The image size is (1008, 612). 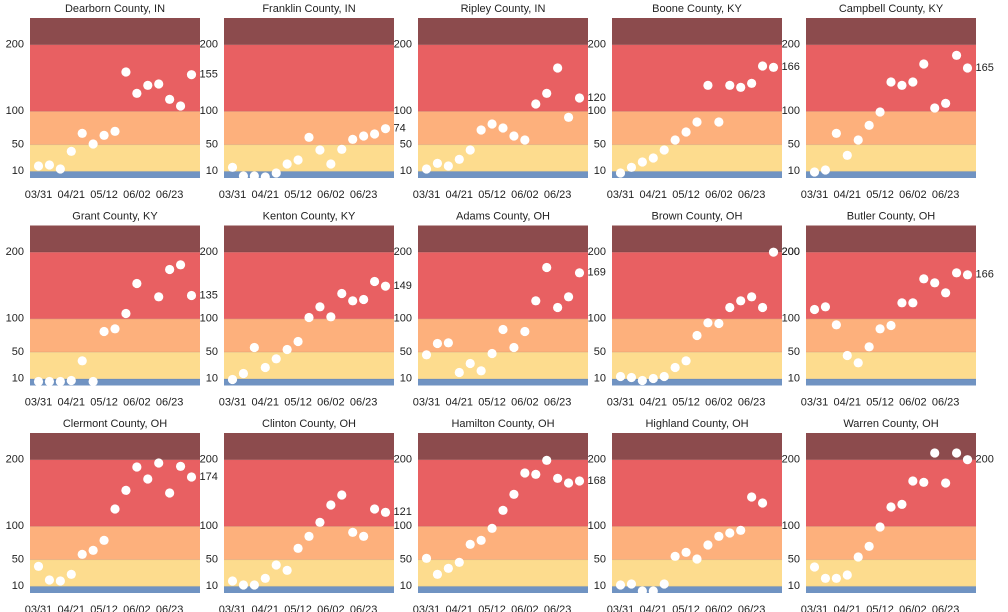 I want to click on panel-title: Franklin County, IN, so click(x=308, y=9).